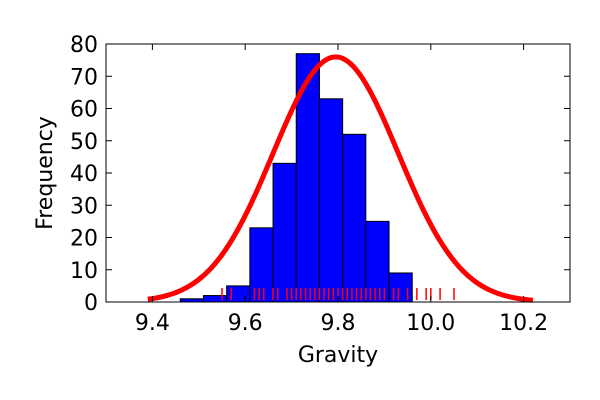  I want to click on x-tick-label: 9.6, so click(245, 323).